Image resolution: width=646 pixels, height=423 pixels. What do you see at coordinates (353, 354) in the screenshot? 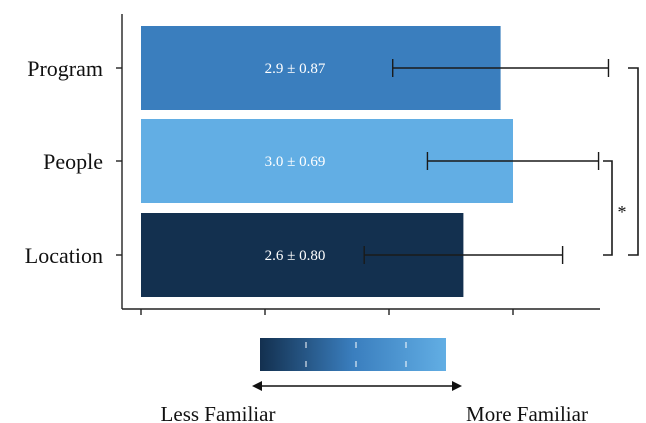
I see `legend-gradient-bar` at bounding box center [353, 354].